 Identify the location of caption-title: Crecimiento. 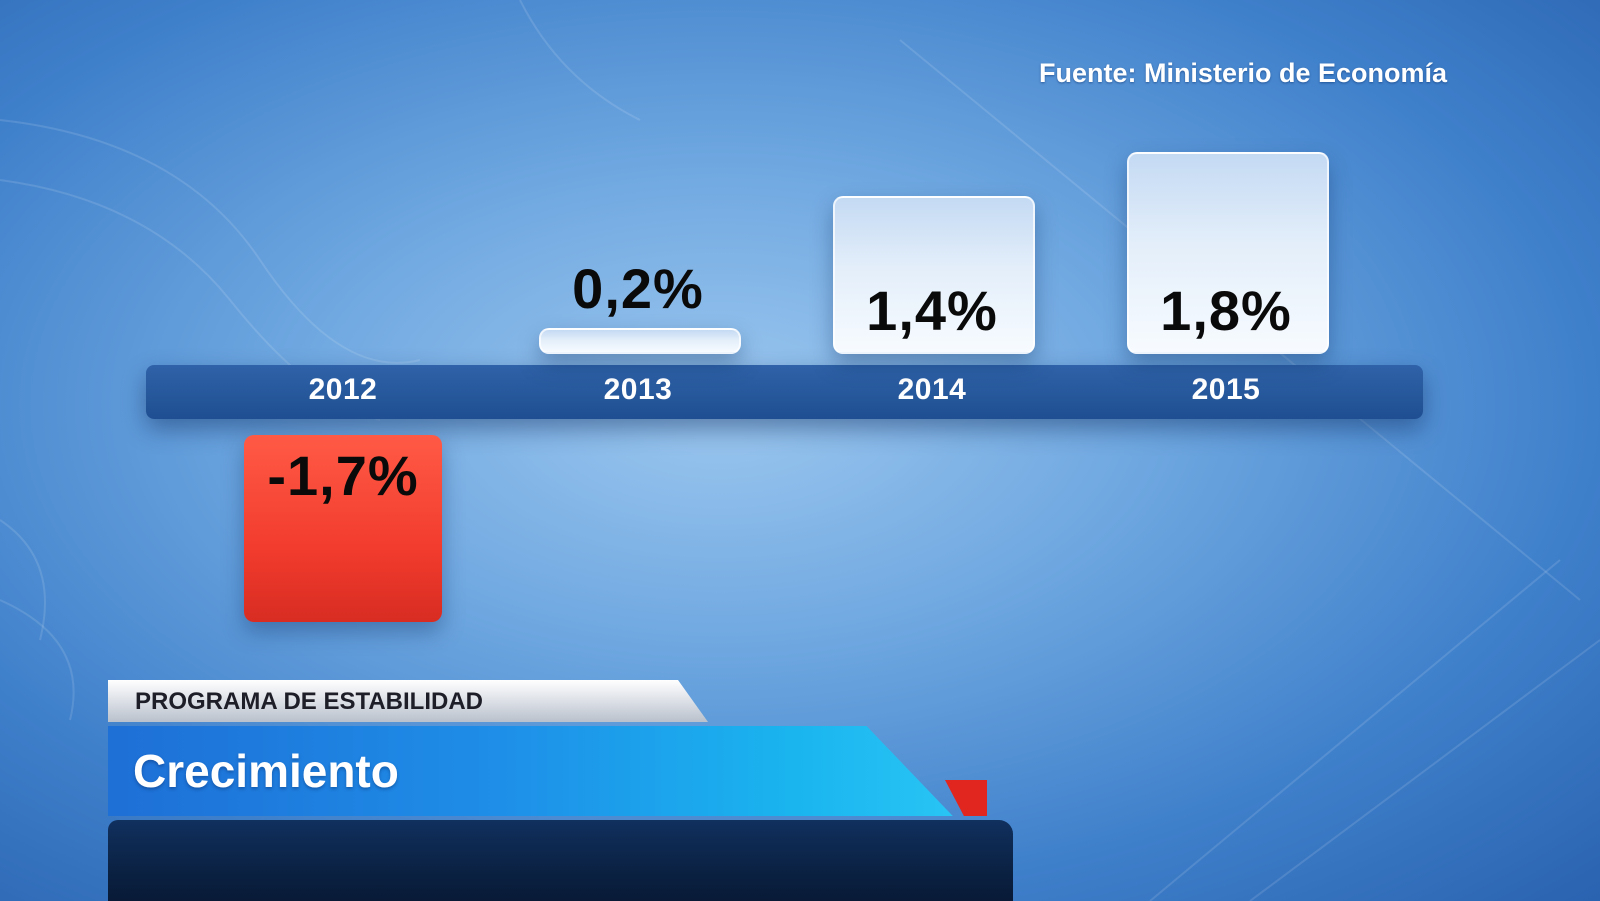
(266, 771).